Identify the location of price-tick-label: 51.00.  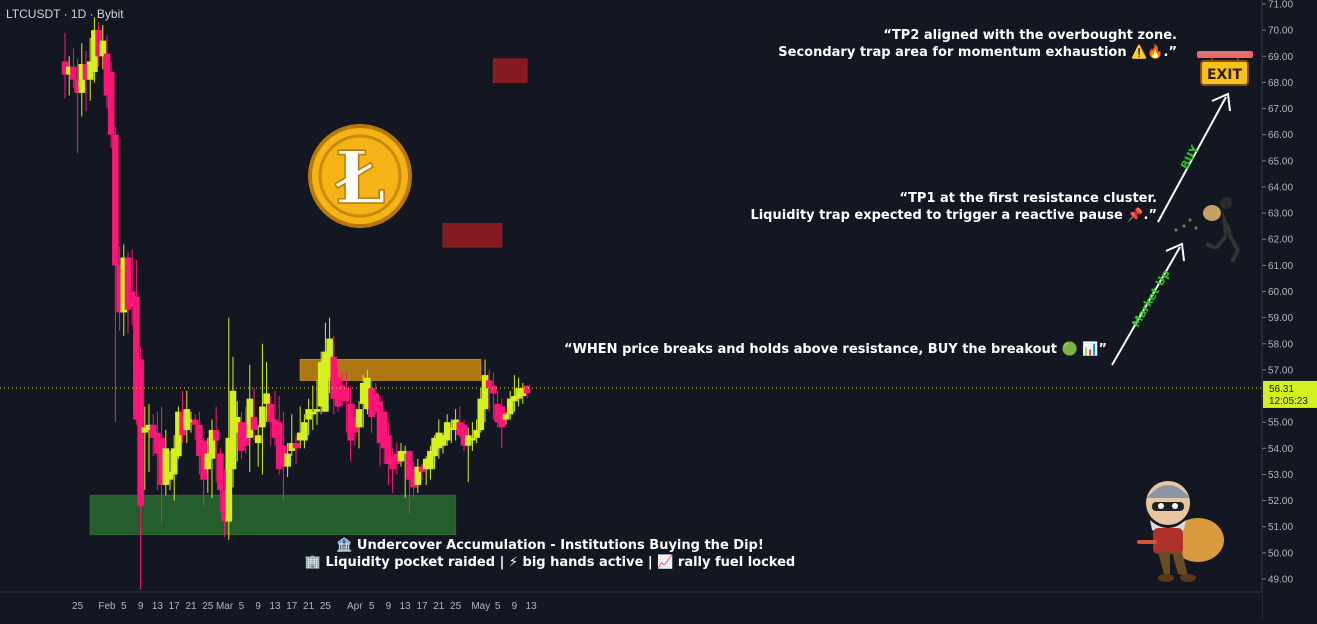
(1280, 527).